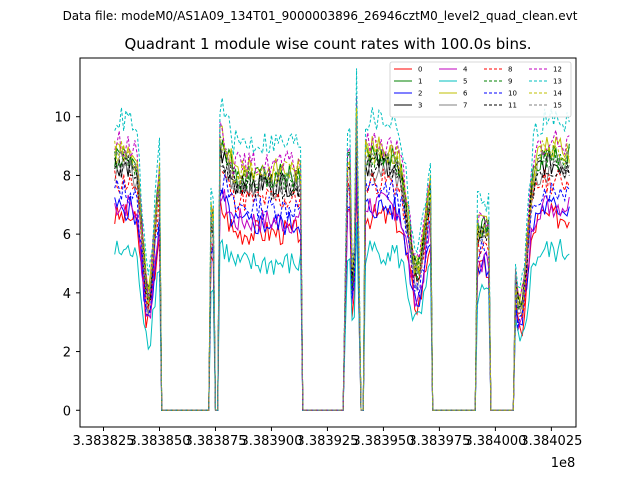  I want to click on legend-label-8: 8, so click(510, 70).